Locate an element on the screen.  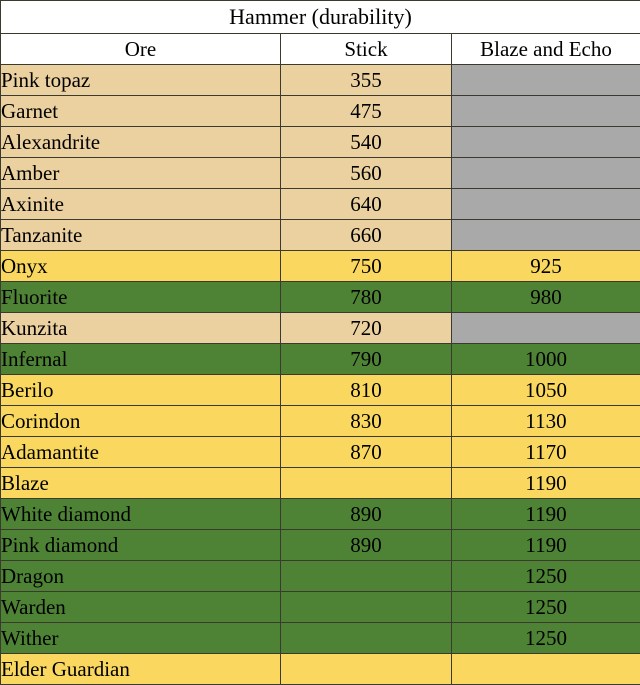
cell-ore: Garnet is located at coordinates (141, 111).